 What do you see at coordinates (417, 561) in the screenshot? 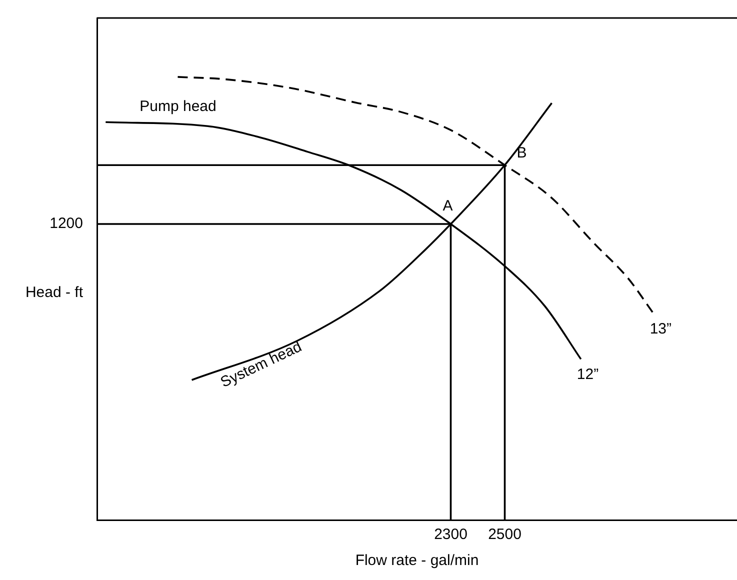
I see `x-axis-title: Flow rate - gal/min` at bounding box center [417, 561].